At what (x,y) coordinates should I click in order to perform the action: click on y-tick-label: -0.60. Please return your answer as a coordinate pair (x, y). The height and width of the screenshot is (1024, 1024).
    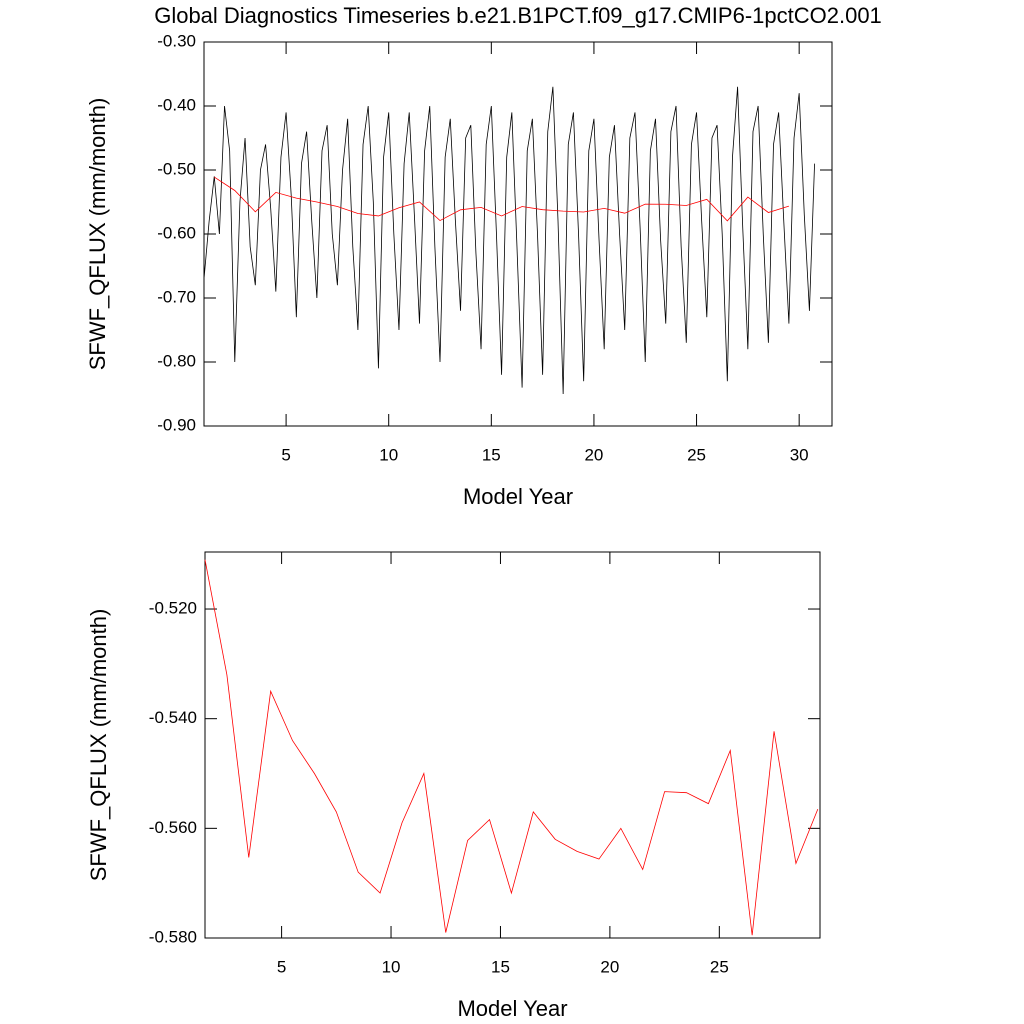
    Looking at the image, I should click on (176, 232).